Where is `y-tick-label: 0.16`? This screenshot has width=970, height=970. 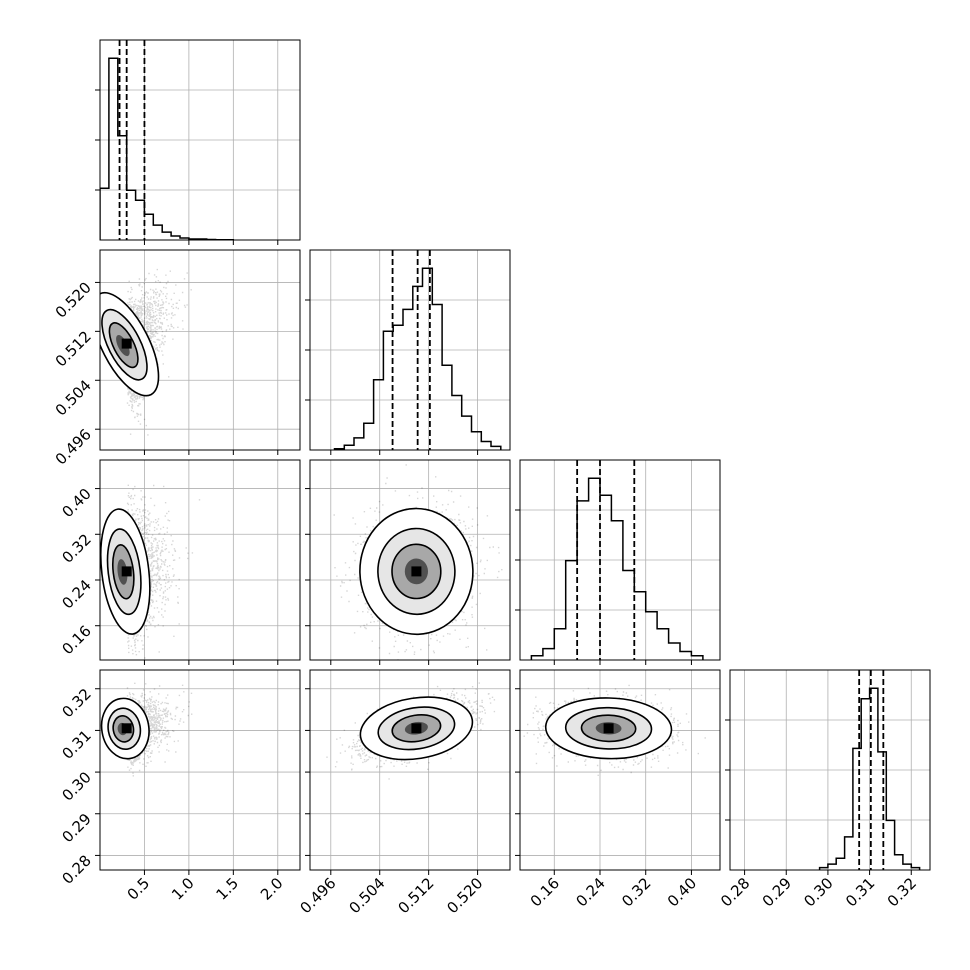 y-tick-label: 0.16 is located at coordinates (76, 640).